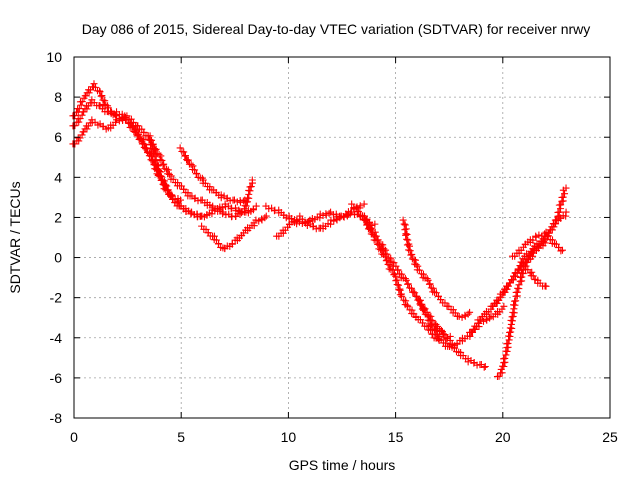  Describe the element at coordinates (289, 437) in the screenshot. I see `x-tick-label: 10` at that location.